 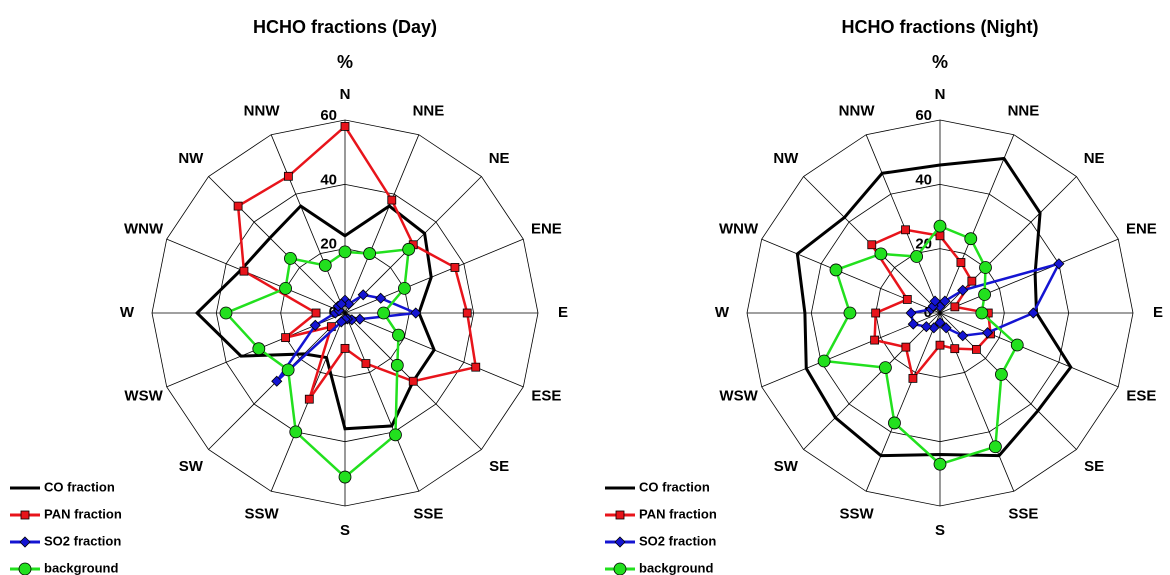 What do you see at coordinates (677, 540) in the screenshot?
I see `legend-label: SO2 fraction` at bounding box center [677, 540].